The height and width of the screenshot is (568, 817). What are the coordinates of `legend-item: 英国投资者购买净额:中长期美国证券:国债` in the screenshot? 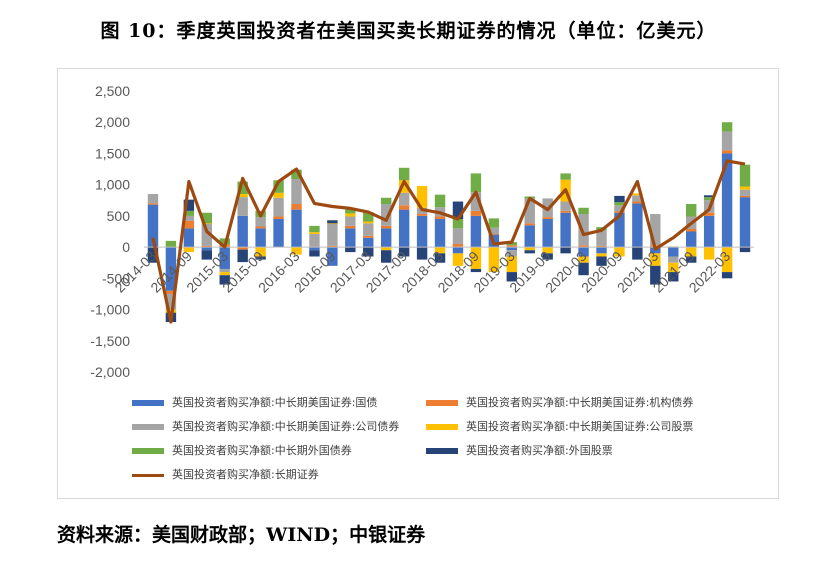 It's located at (254, 403).